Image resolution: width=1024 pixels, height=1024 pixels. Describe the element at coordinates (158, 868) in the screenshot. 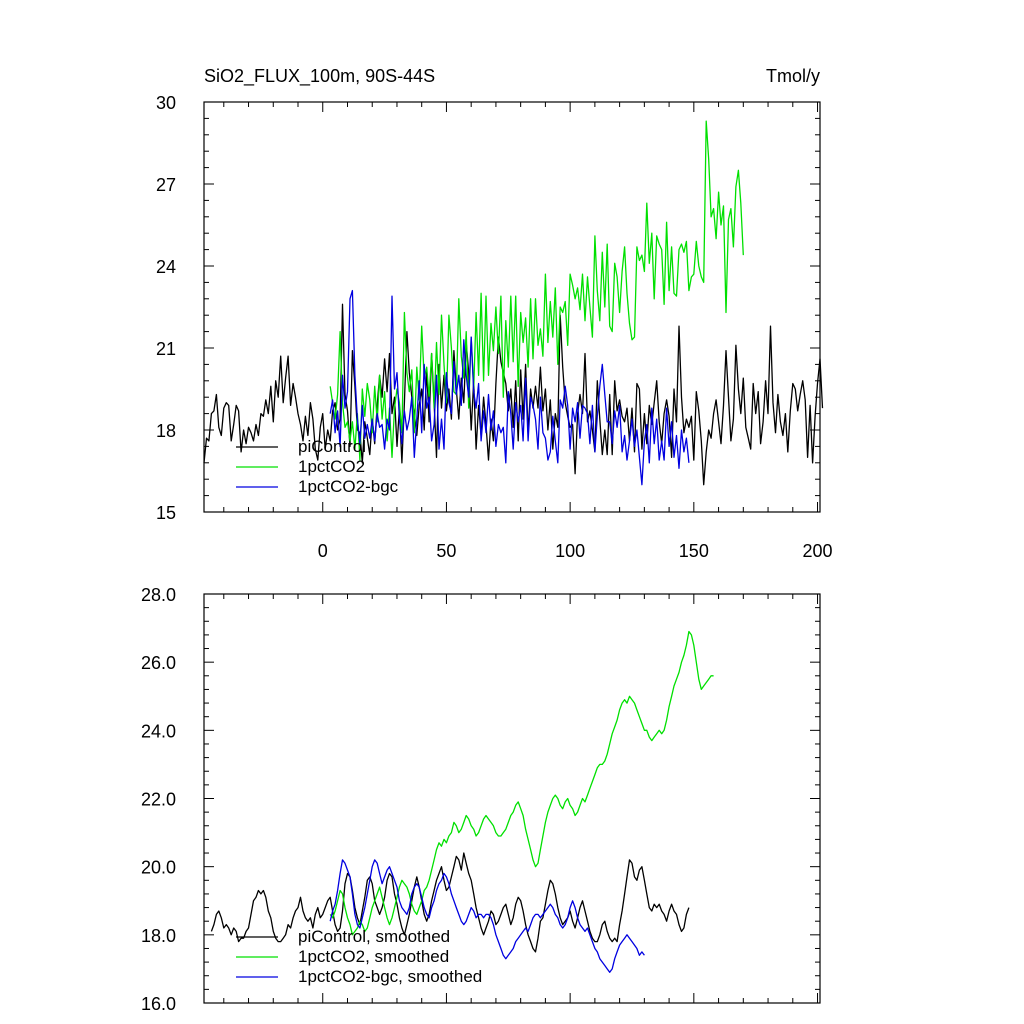

I see `y-tick-label: 20.0` at that location.